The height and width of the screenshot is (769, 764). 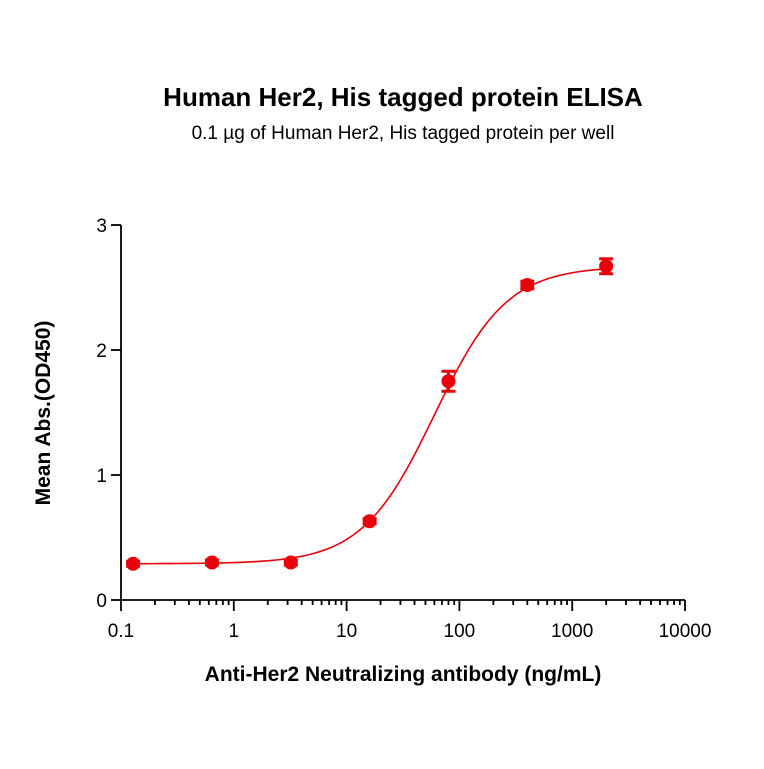 I want to click on x-tick-label: 1, so click(x=234, y=631).